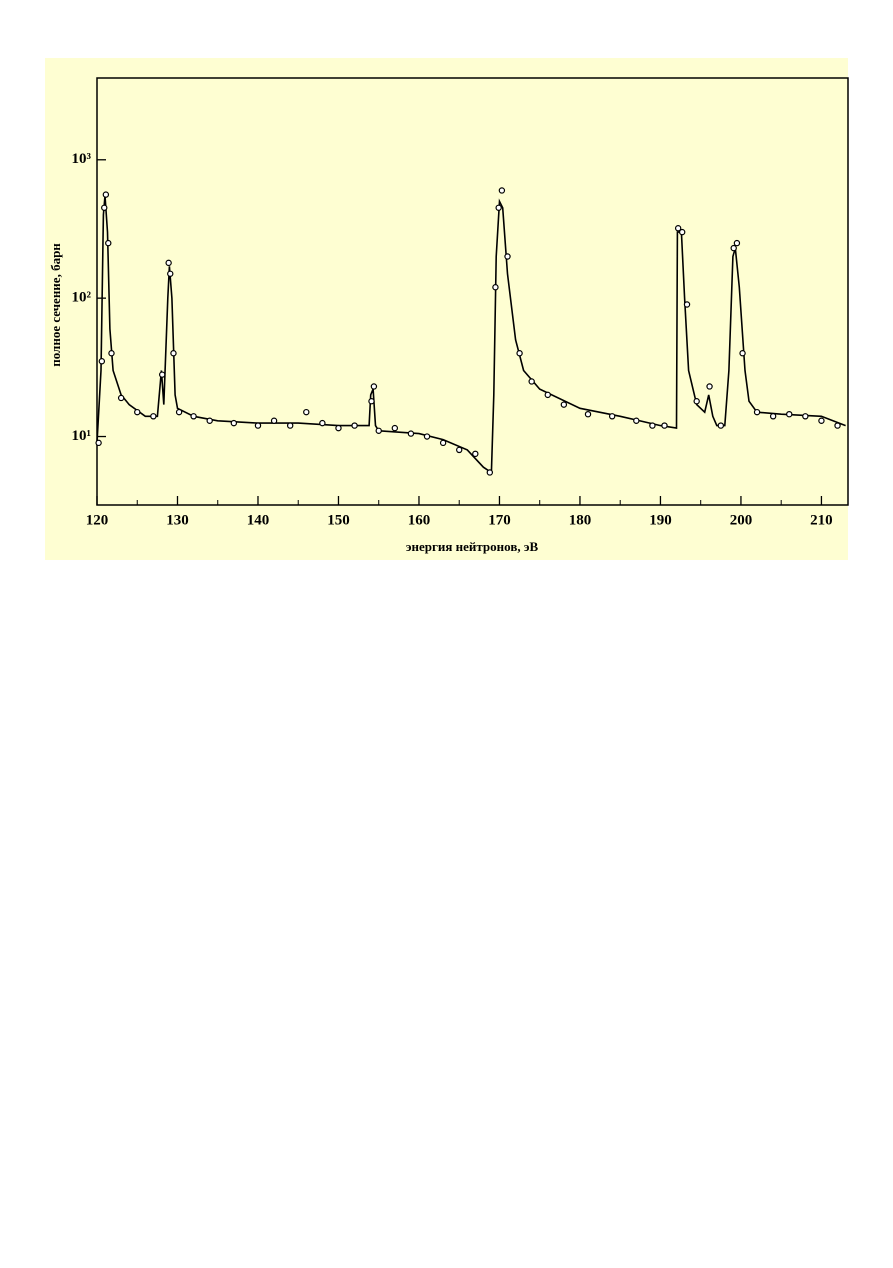 This screenshot has height=1268, width=893. I want to click on y-tick-label: 10³, so click(82, 159).